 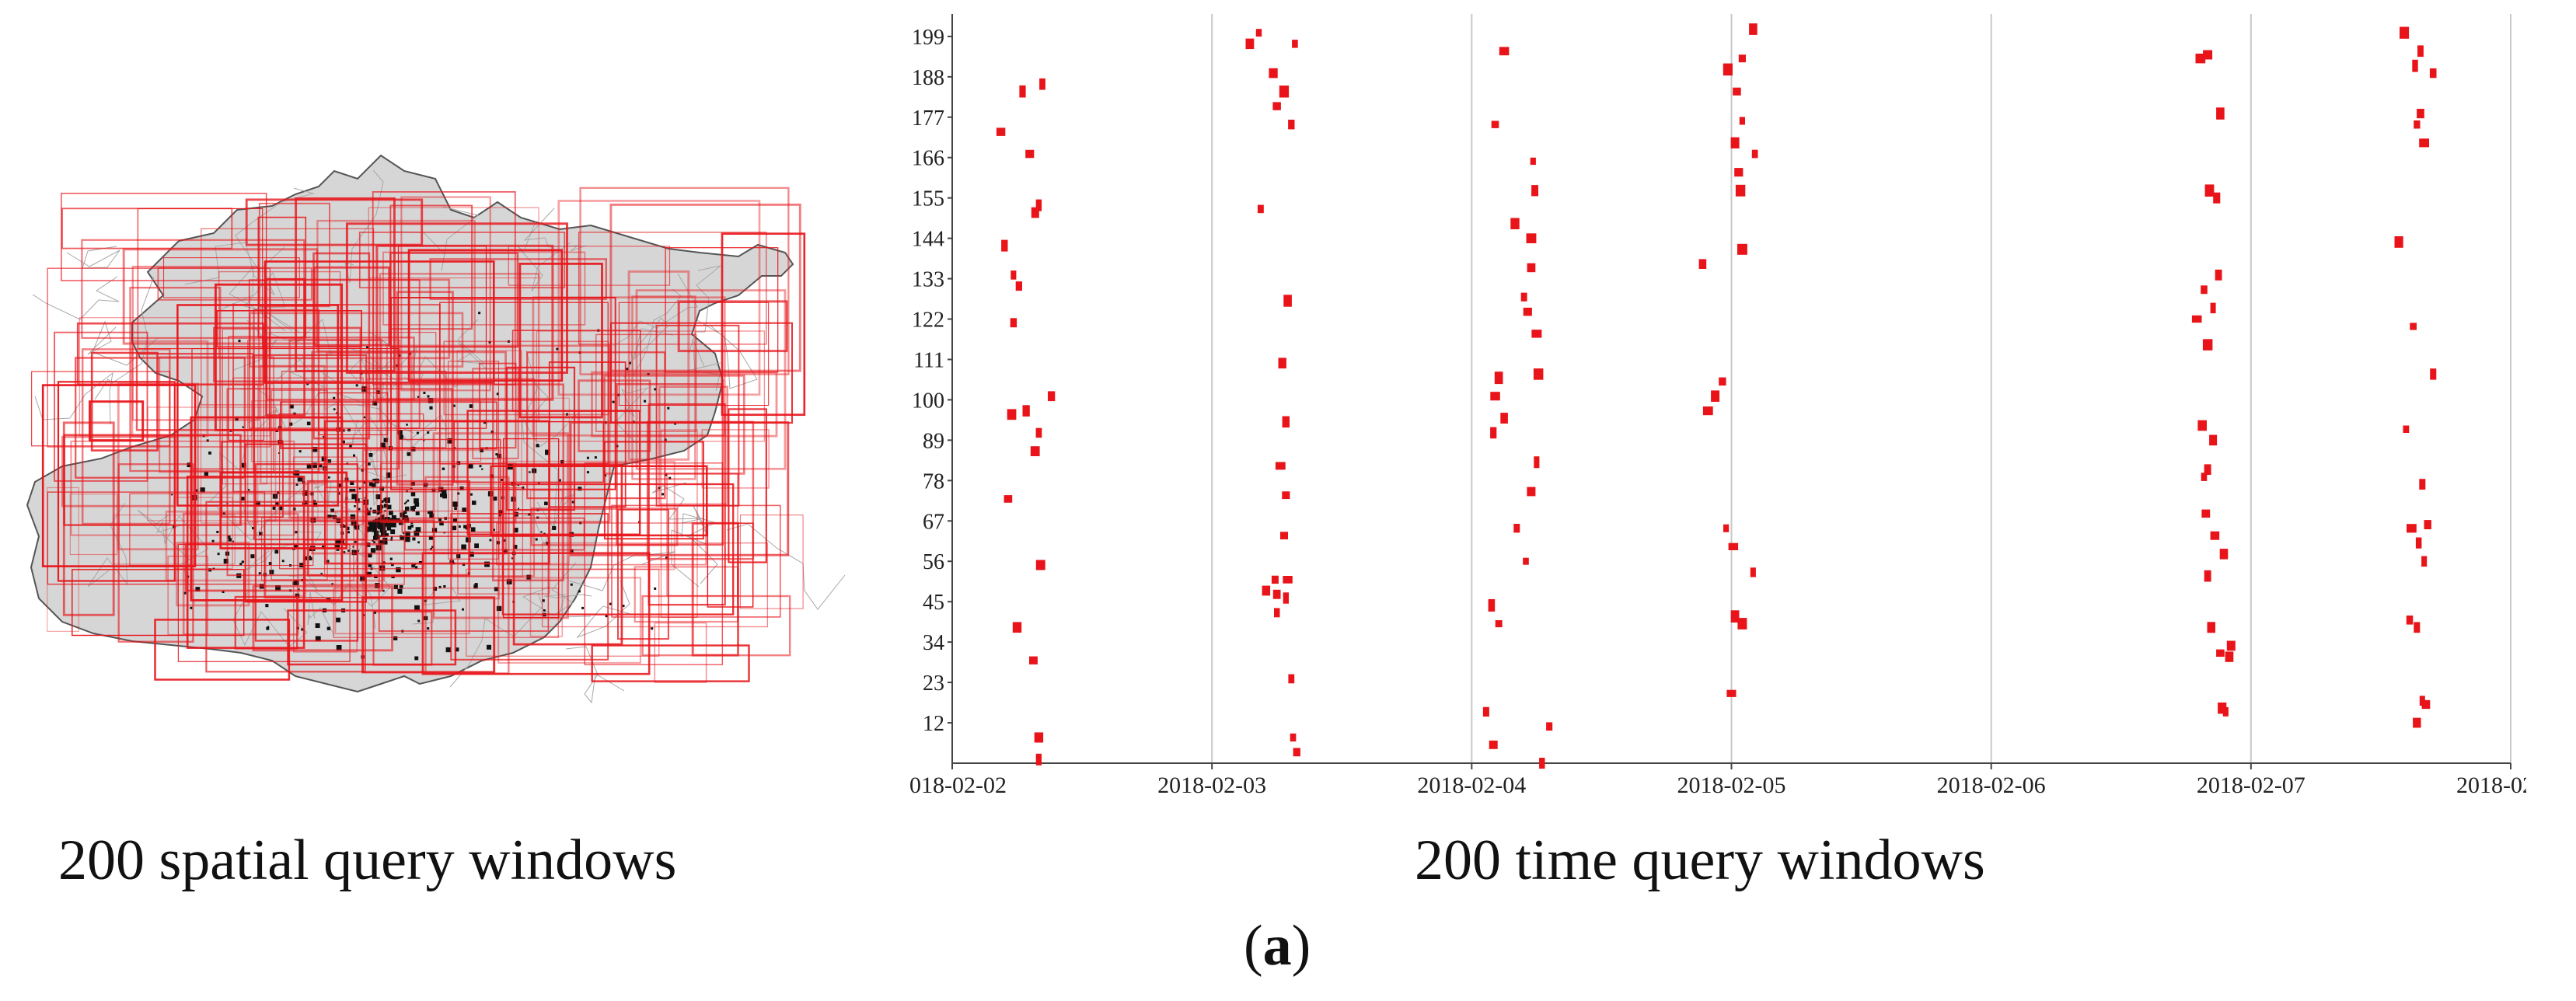 I want to click on x-tick-label: 2018-02-07, so click(x=2251, y=785).